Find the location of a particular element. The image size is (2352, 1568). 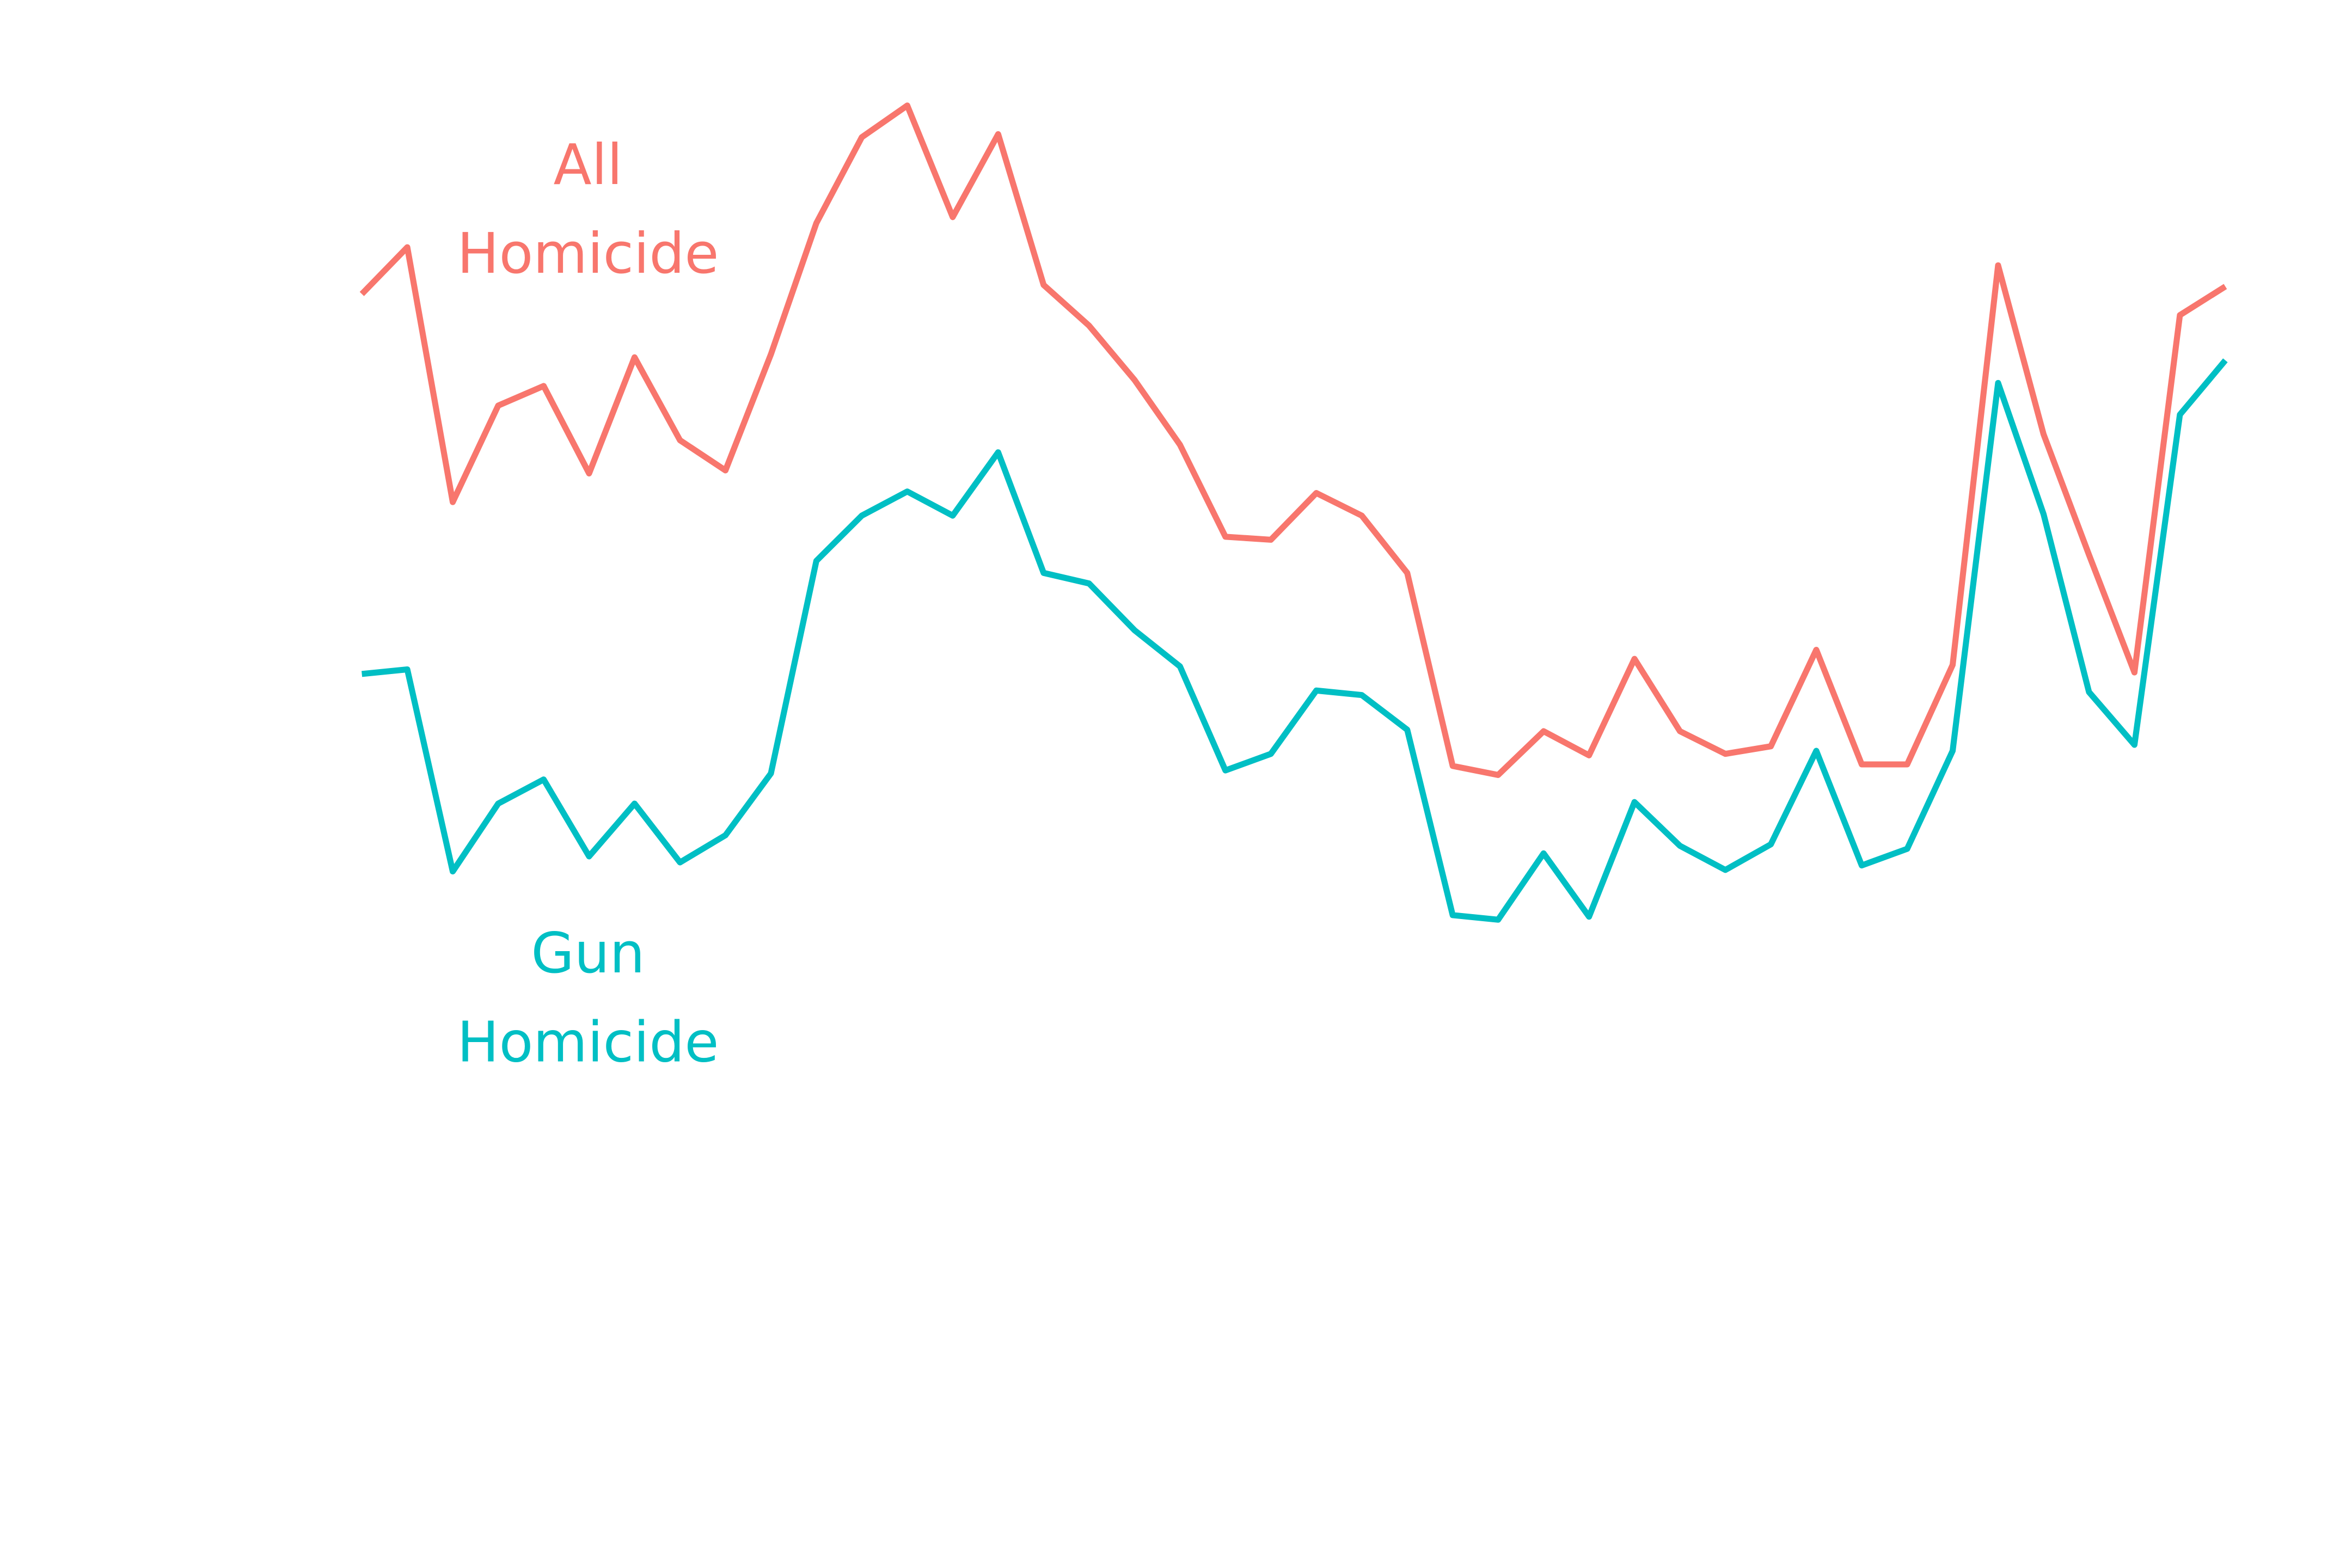

series-label: Gun Homicide is located at coordinates (588, 998).